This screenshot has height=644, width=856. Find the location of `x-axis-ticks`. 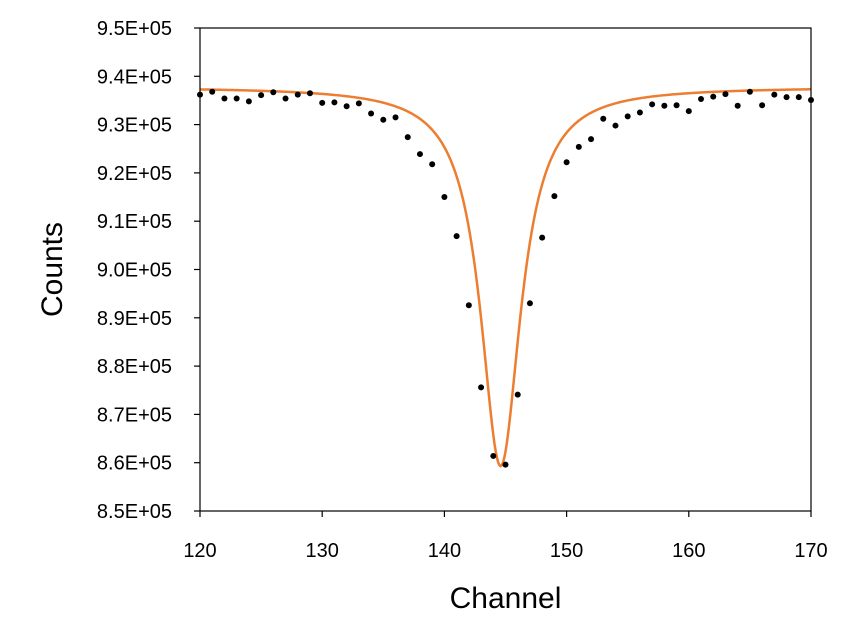

x-axis-ticks is located at coordinates (505, 514).